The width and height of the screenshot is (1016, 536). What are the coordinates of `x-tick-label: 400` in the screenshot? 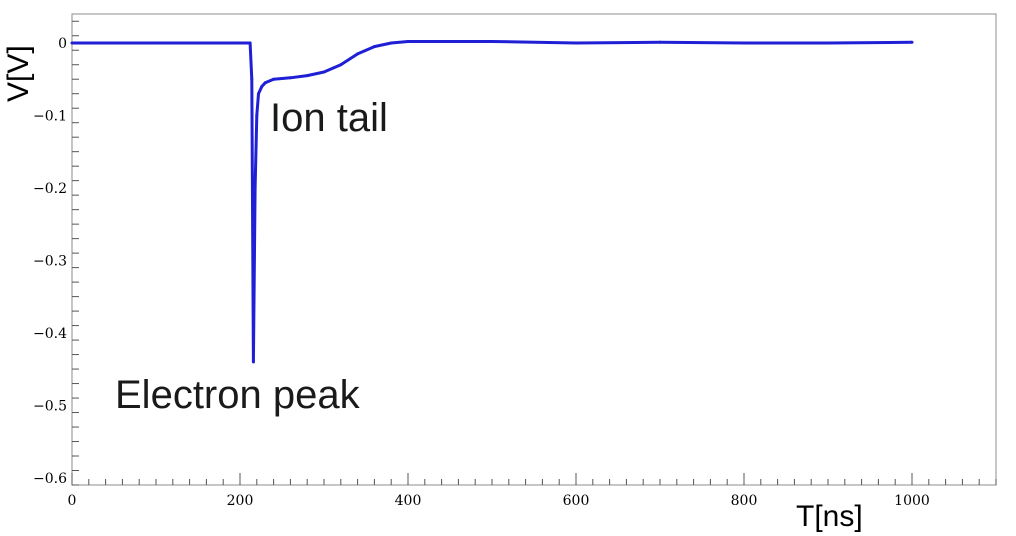 It's located at (408, 501).